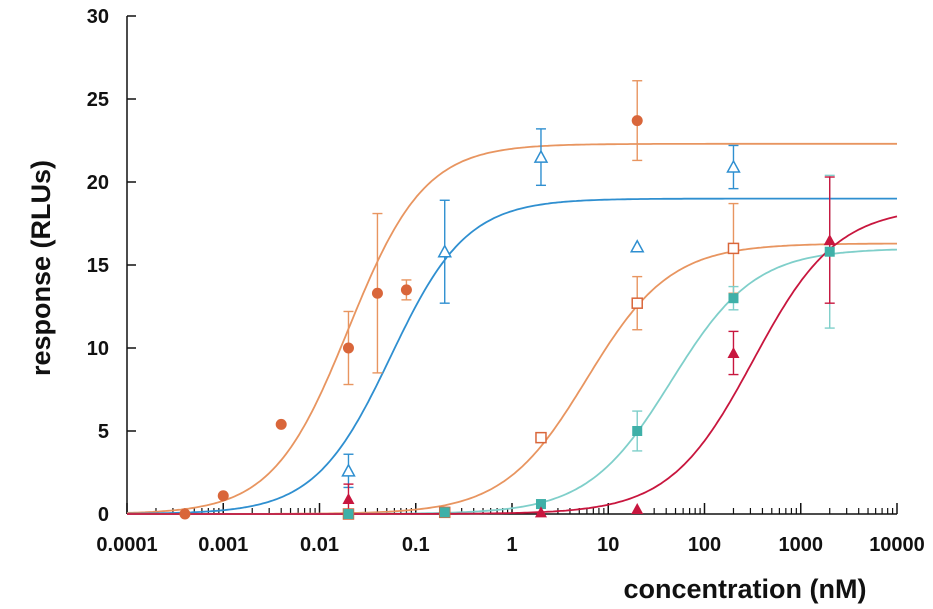 The width and height of the screenshot is (933, 609). Describe the element at coordinates (98, 17) in the screenshot. I see `y-tick-label: 30` at that location.